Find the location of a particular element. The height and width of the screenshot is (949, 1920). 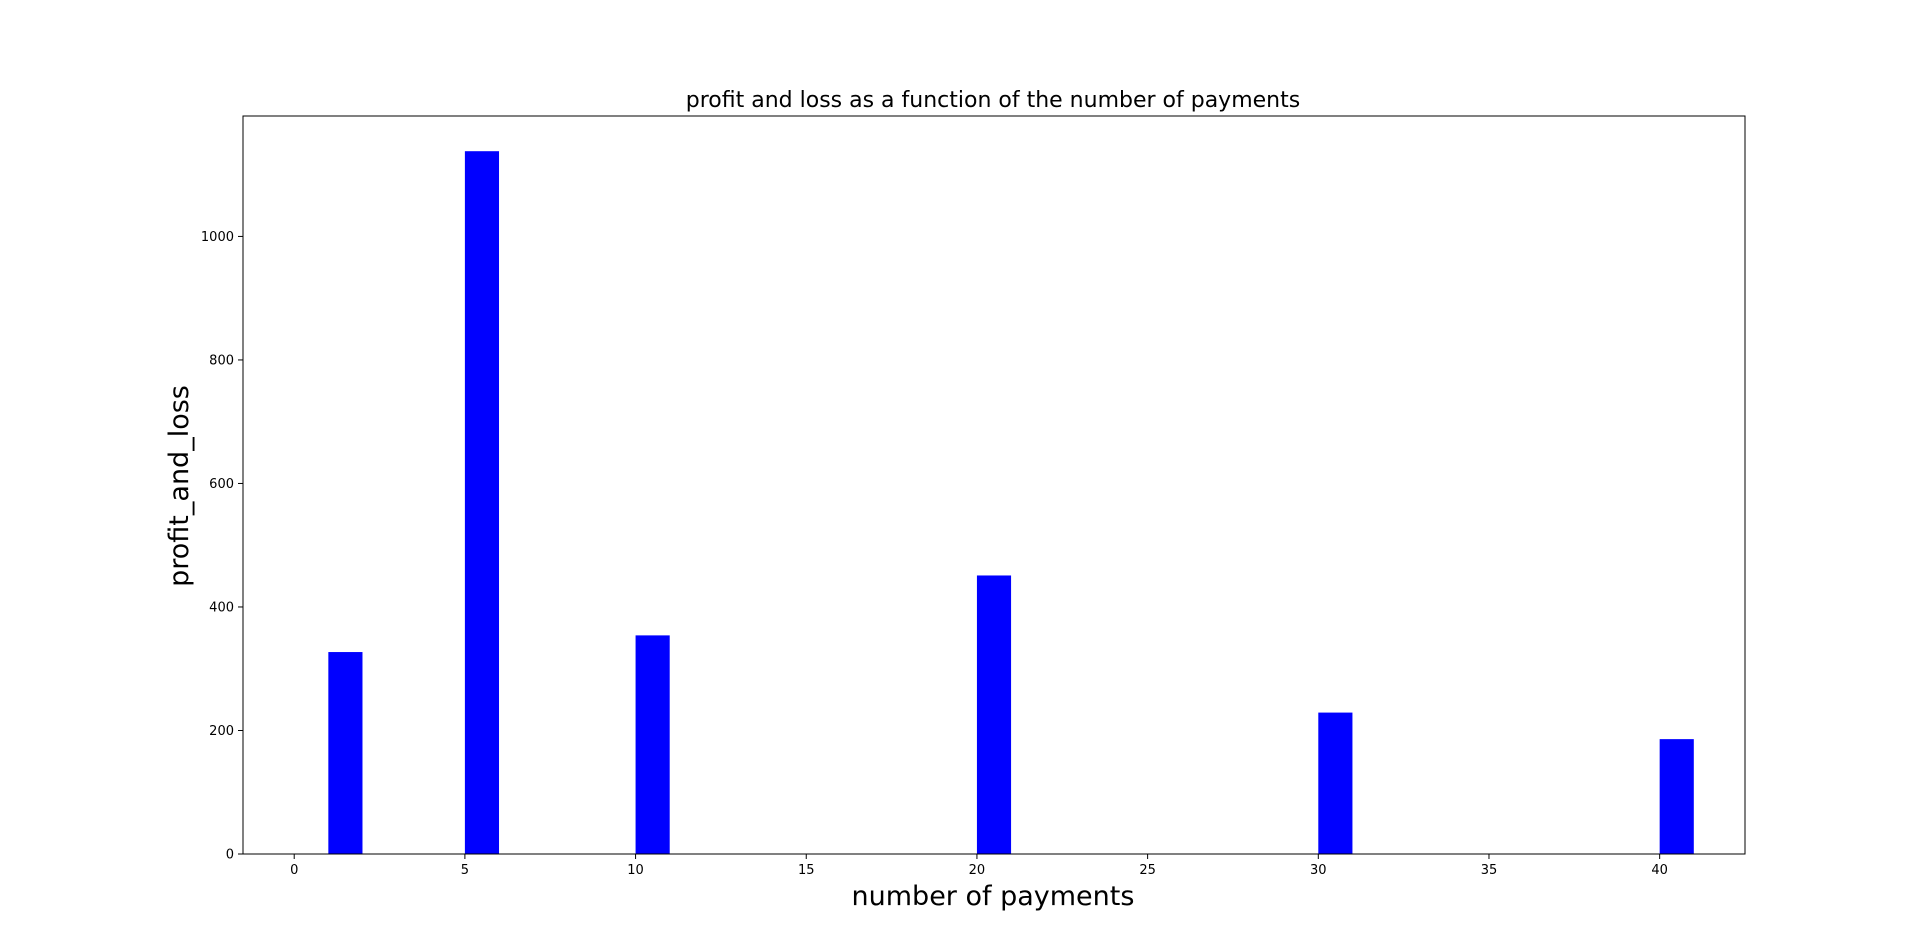

x-tick-label: 10 is located at coordinates (635, 870).